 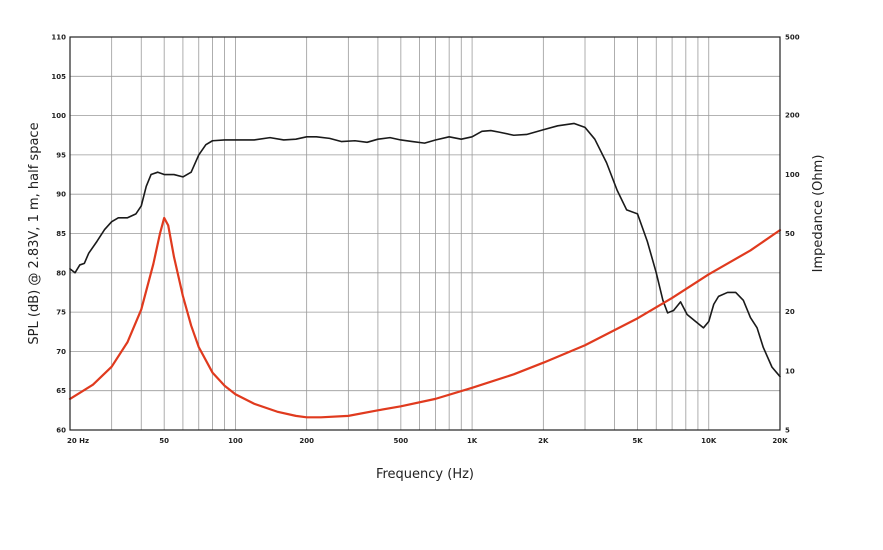 I want to click on y-left-tick-label: 90, so click(x=61, y=195).